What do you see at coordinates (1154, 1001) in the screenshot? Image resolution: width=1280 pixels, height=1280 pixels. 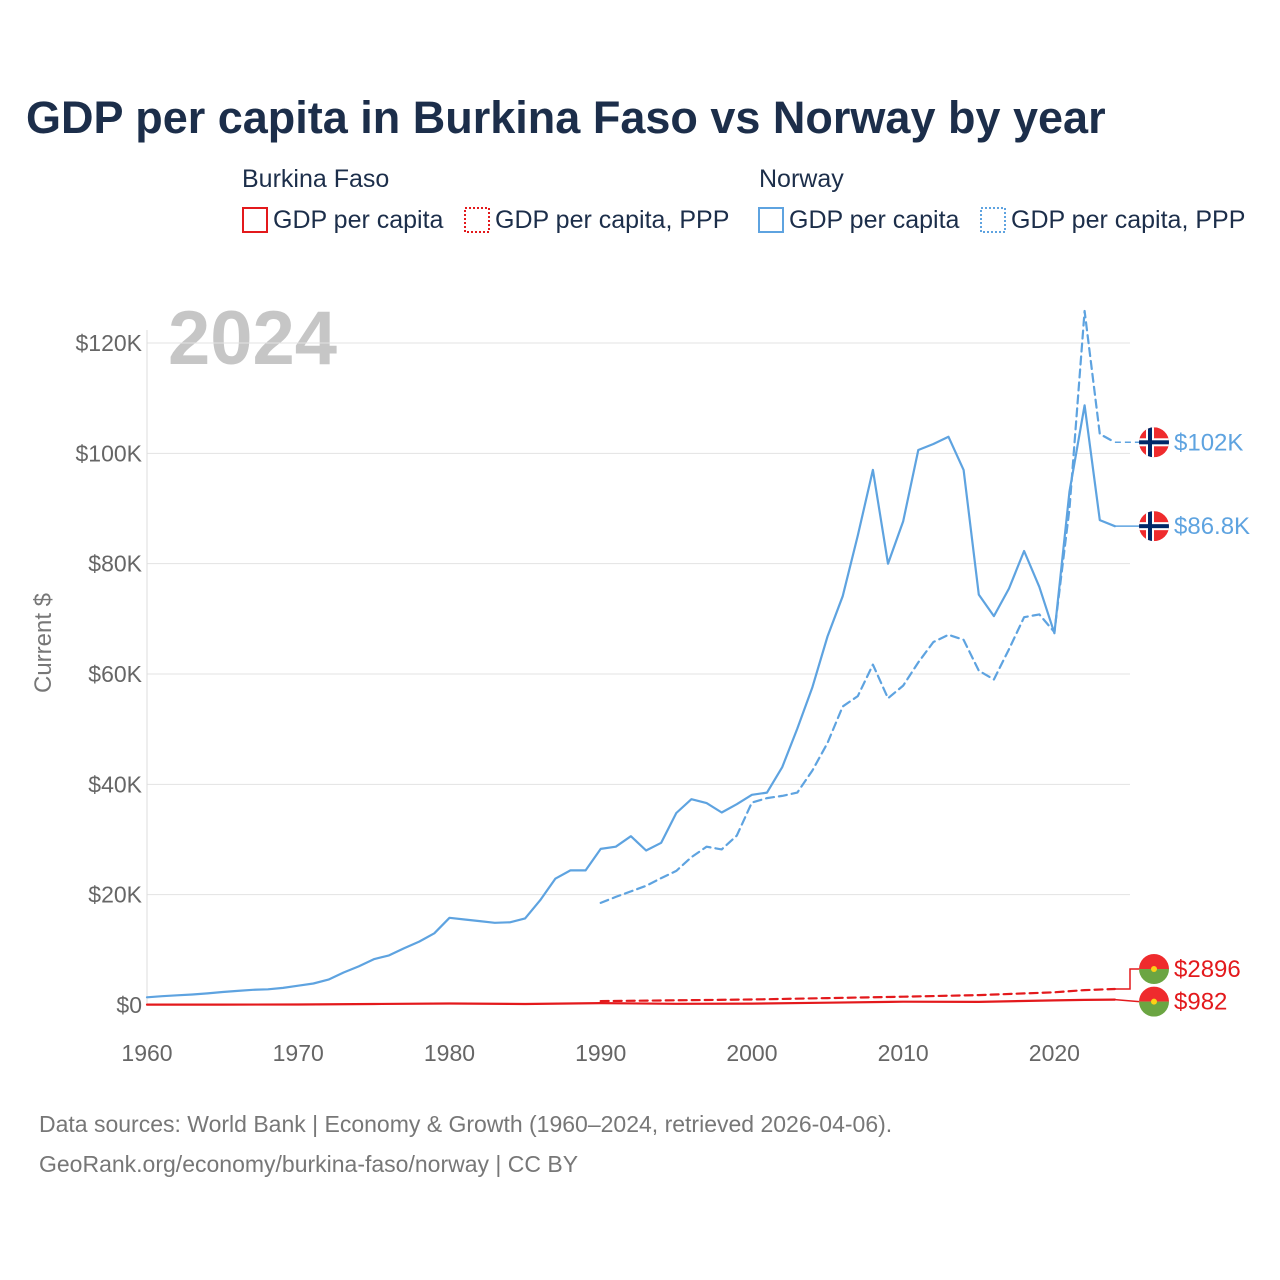 I see `flag-burkina-faso-gdp-icon` at bounding box center [1154, 1001].